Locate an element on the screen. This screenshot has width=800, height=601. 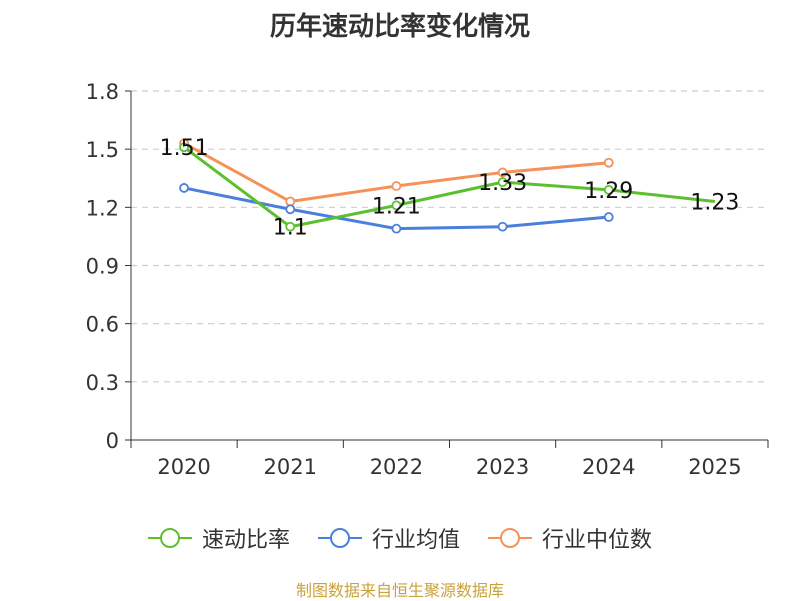
y-tick-label: 0 is located at coordinates (112, 441).